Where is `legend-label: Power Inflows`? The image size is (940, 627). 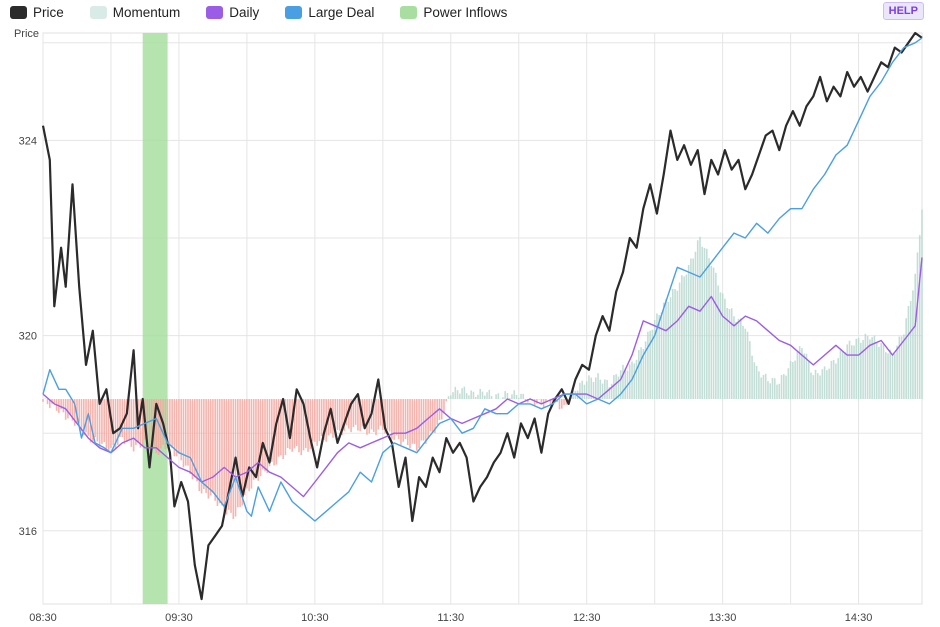
legend-label: Power Inflows is located at coordinates (465, 12).